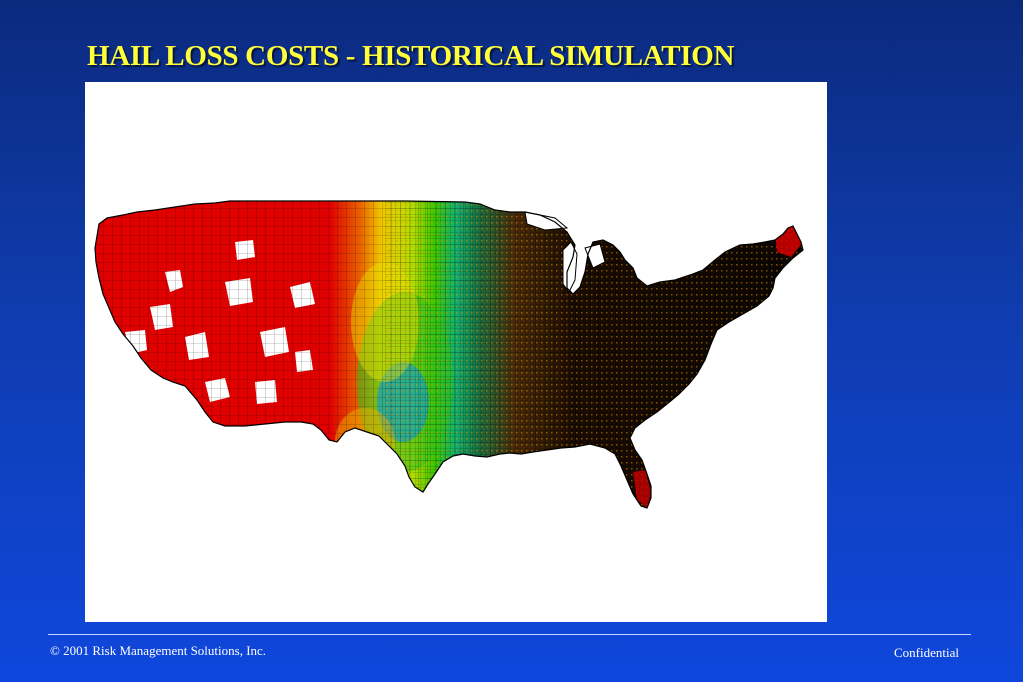 Image resolution: width=1023 pixels, height=682 pixels. What do you see at coordinates (509, 634) in the screenshot?
I see `footer-divider` at bounding box center [509, 634].